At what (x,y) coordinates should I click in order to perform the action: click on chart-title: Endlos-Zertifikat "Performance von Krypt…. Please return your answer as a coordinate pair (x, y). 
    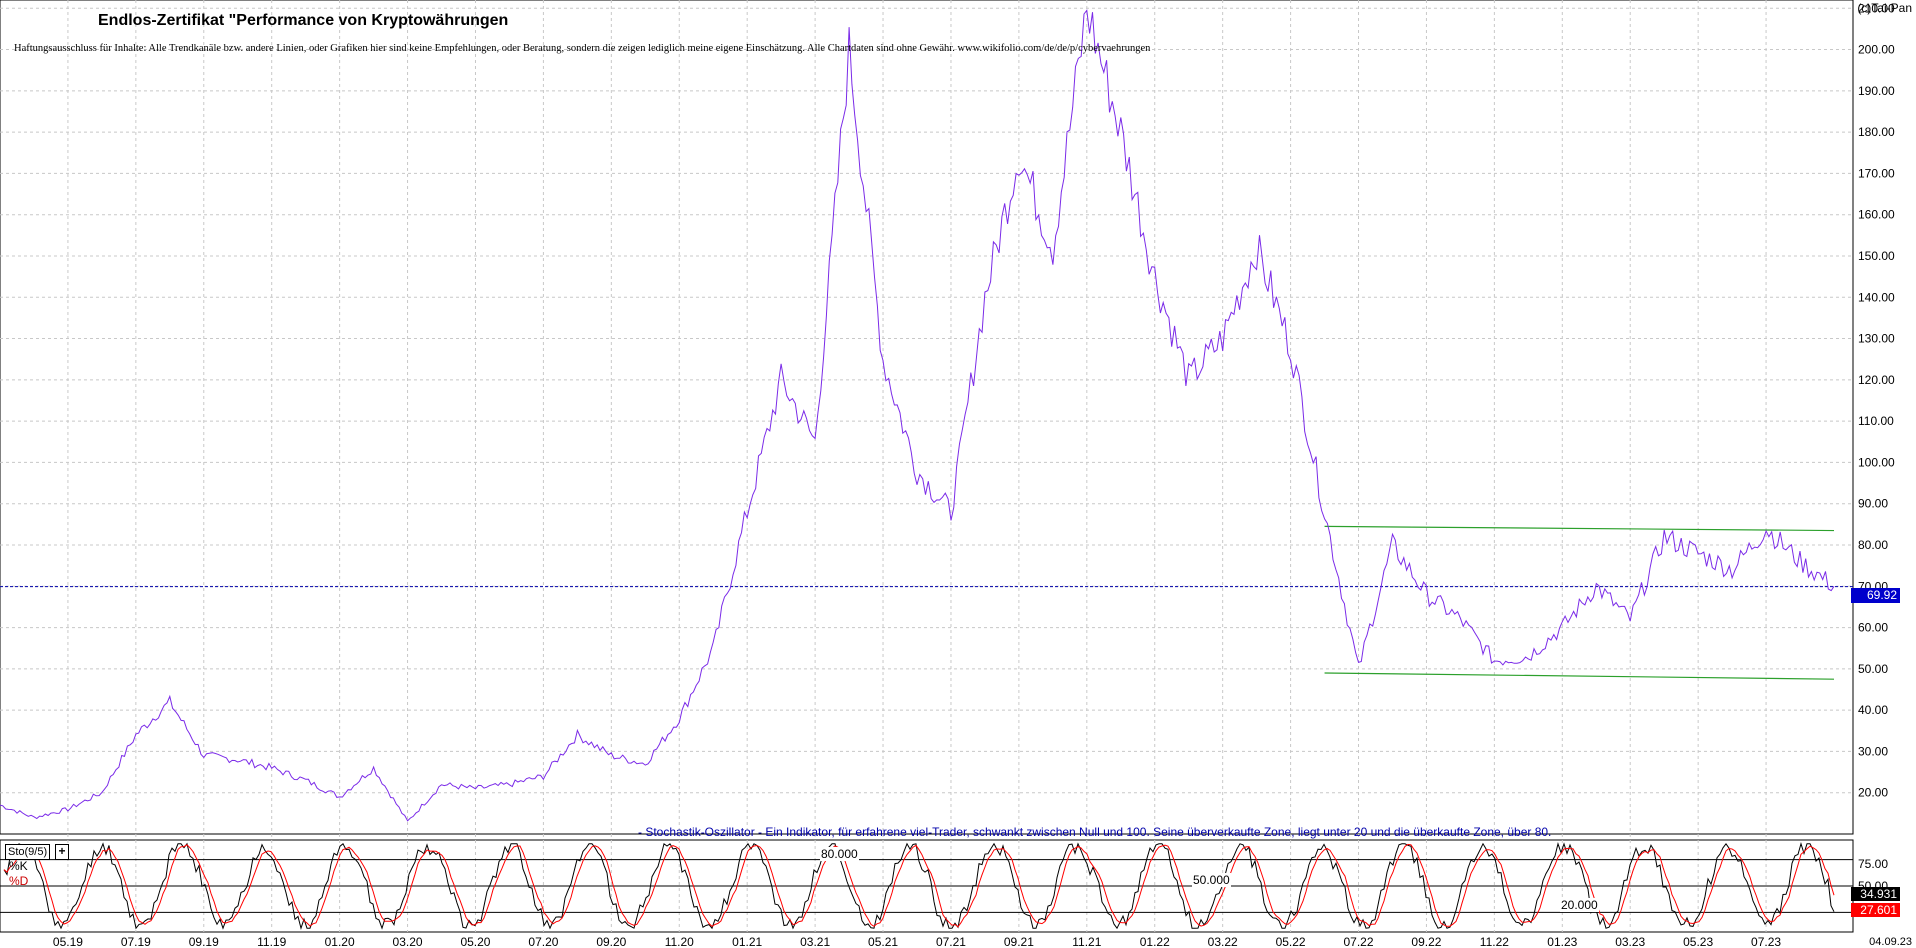
    Looking at the image, I should click on (303, 20).